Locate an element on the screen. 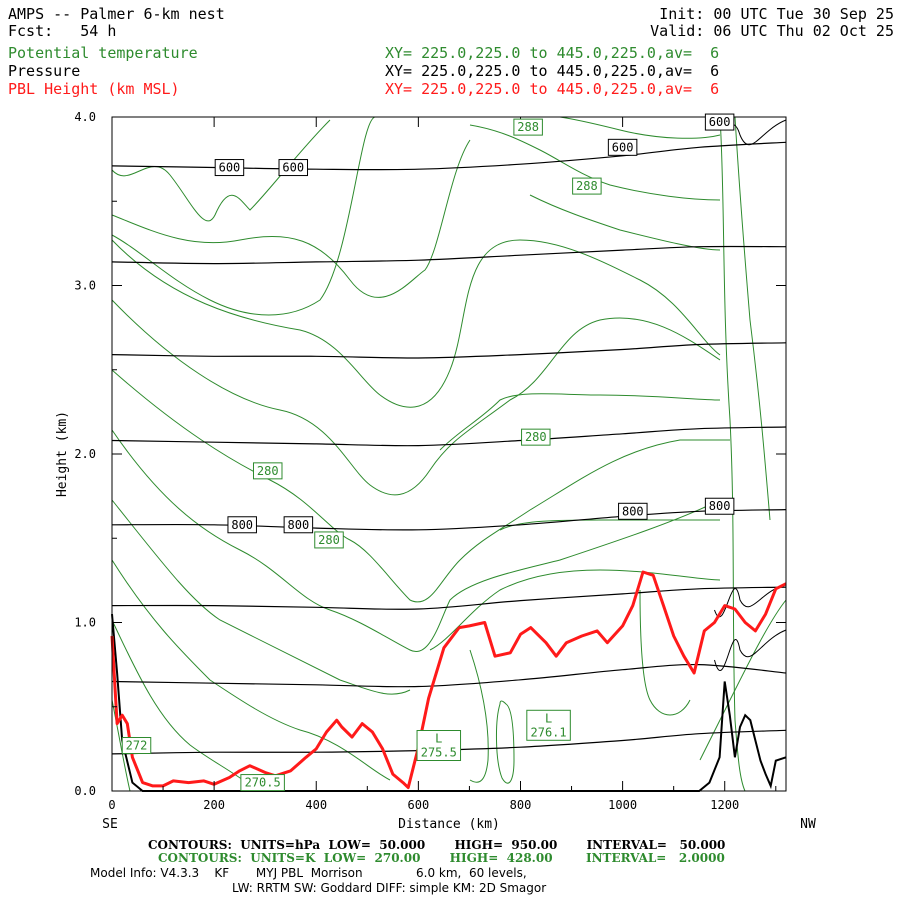 The image size is (900, 900). pressure-label-0-box is located at coordinates (229, 168).